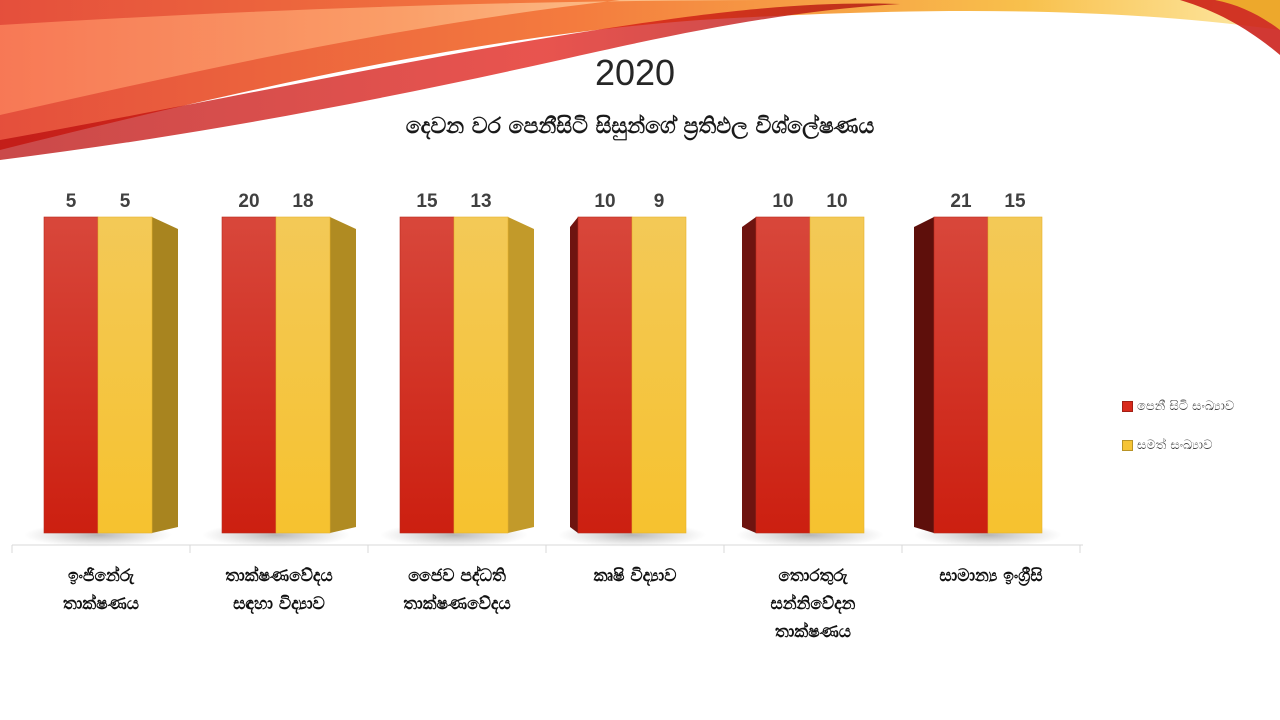 This screenshot has height=720, width=1280. I want to click on data-label: 13, so click(480, 201).